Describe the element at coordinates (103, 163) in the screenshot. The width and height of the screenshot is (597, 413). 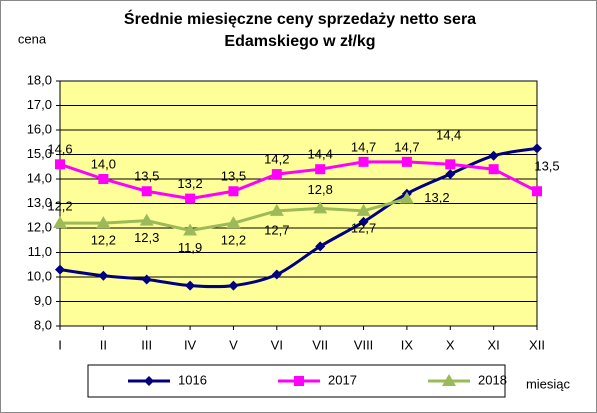
I see `data-label: 14,0` at that location.